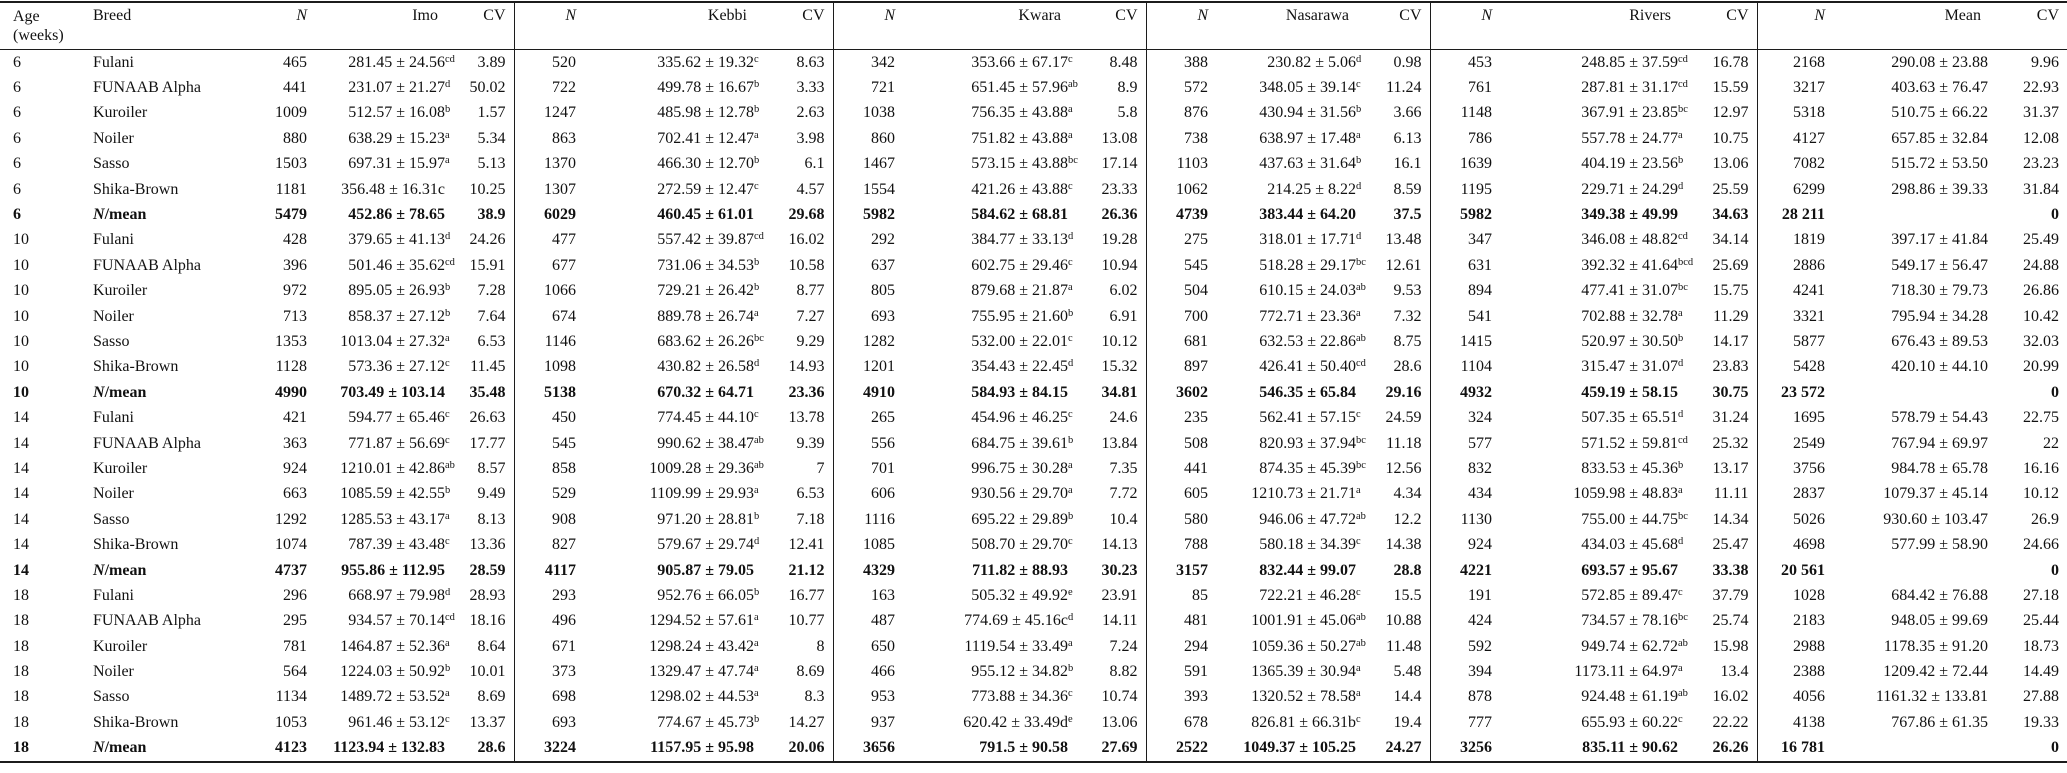 The height and width of the screenshot is (773, 2067). What do you see at coordinates (705, 291) in the screenshot?
I see `mean-sd-value: 729.21 ± 26.42` at bounding box center [705, 291].